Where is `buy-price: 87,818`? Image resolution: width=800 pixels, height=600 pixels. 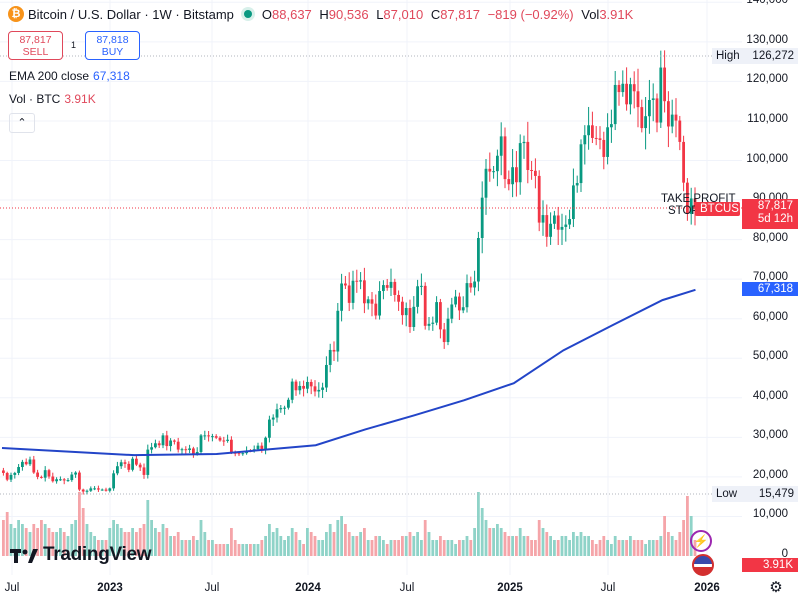 buy-price: 87,818 is located at coordinates (112, 40).